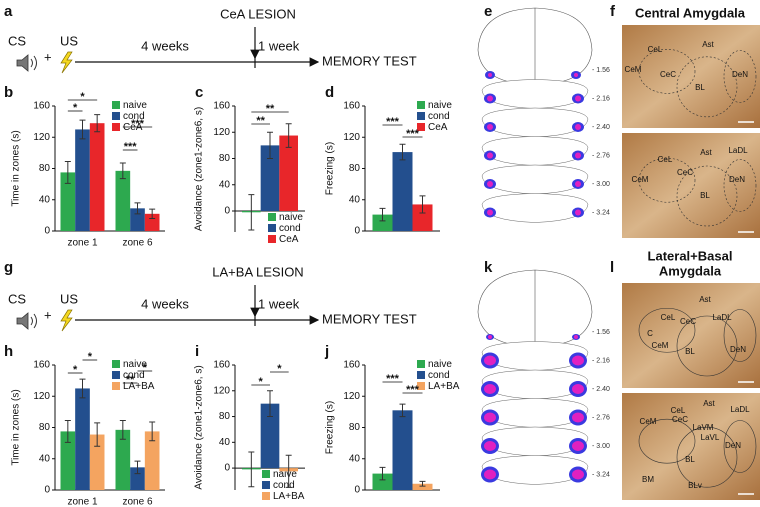 The width and height of the screenshot is (760, 507). Describe the element at coordinates (695, 485) in the screenshot. I see `region-label: BLv` at that location.